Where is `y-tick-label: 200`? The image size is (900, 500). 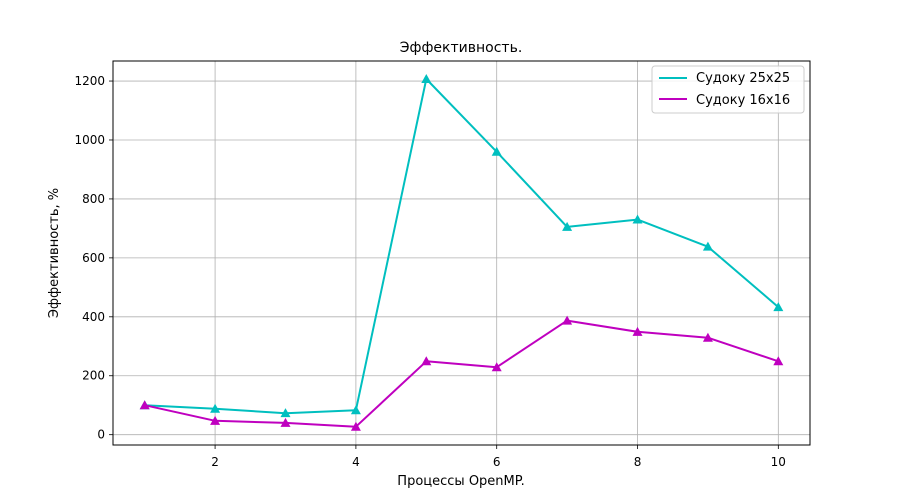
y-tick-label: 200 is located at coordinates (93, 376).